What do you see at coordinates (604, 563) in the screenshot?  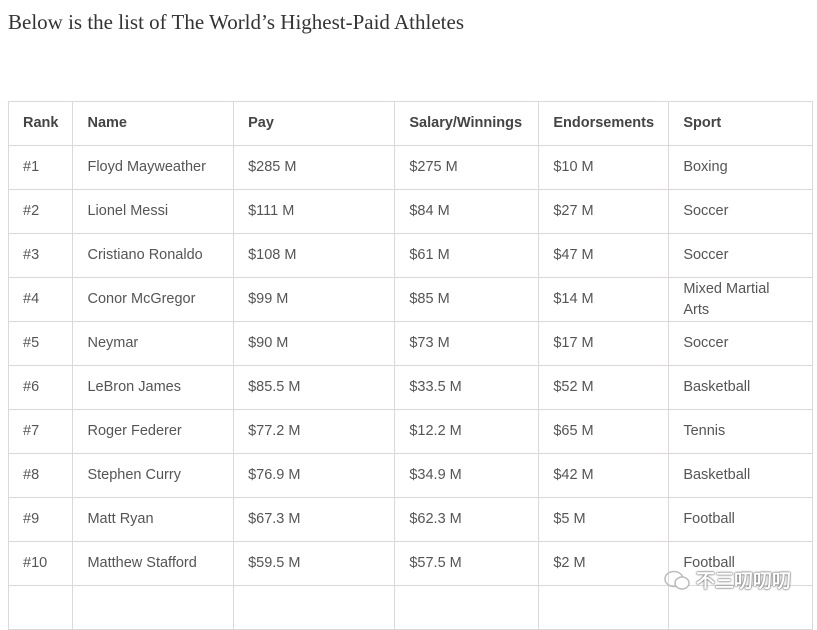 I see `table-cell: $2 M` at bounding box center [604, 563].